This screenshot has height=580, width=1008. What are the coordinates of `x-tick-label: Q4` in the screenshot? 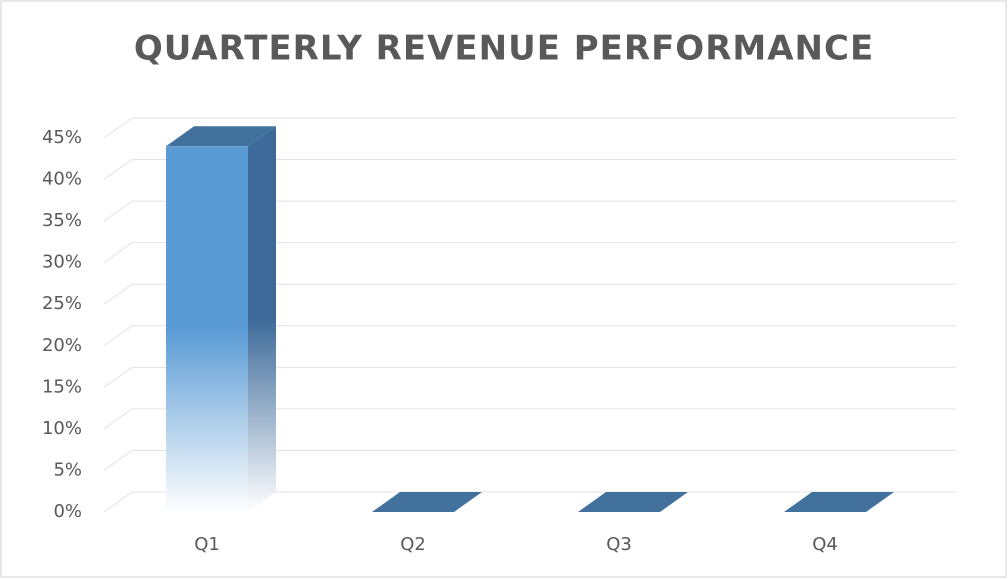 It's located at (825, 544).